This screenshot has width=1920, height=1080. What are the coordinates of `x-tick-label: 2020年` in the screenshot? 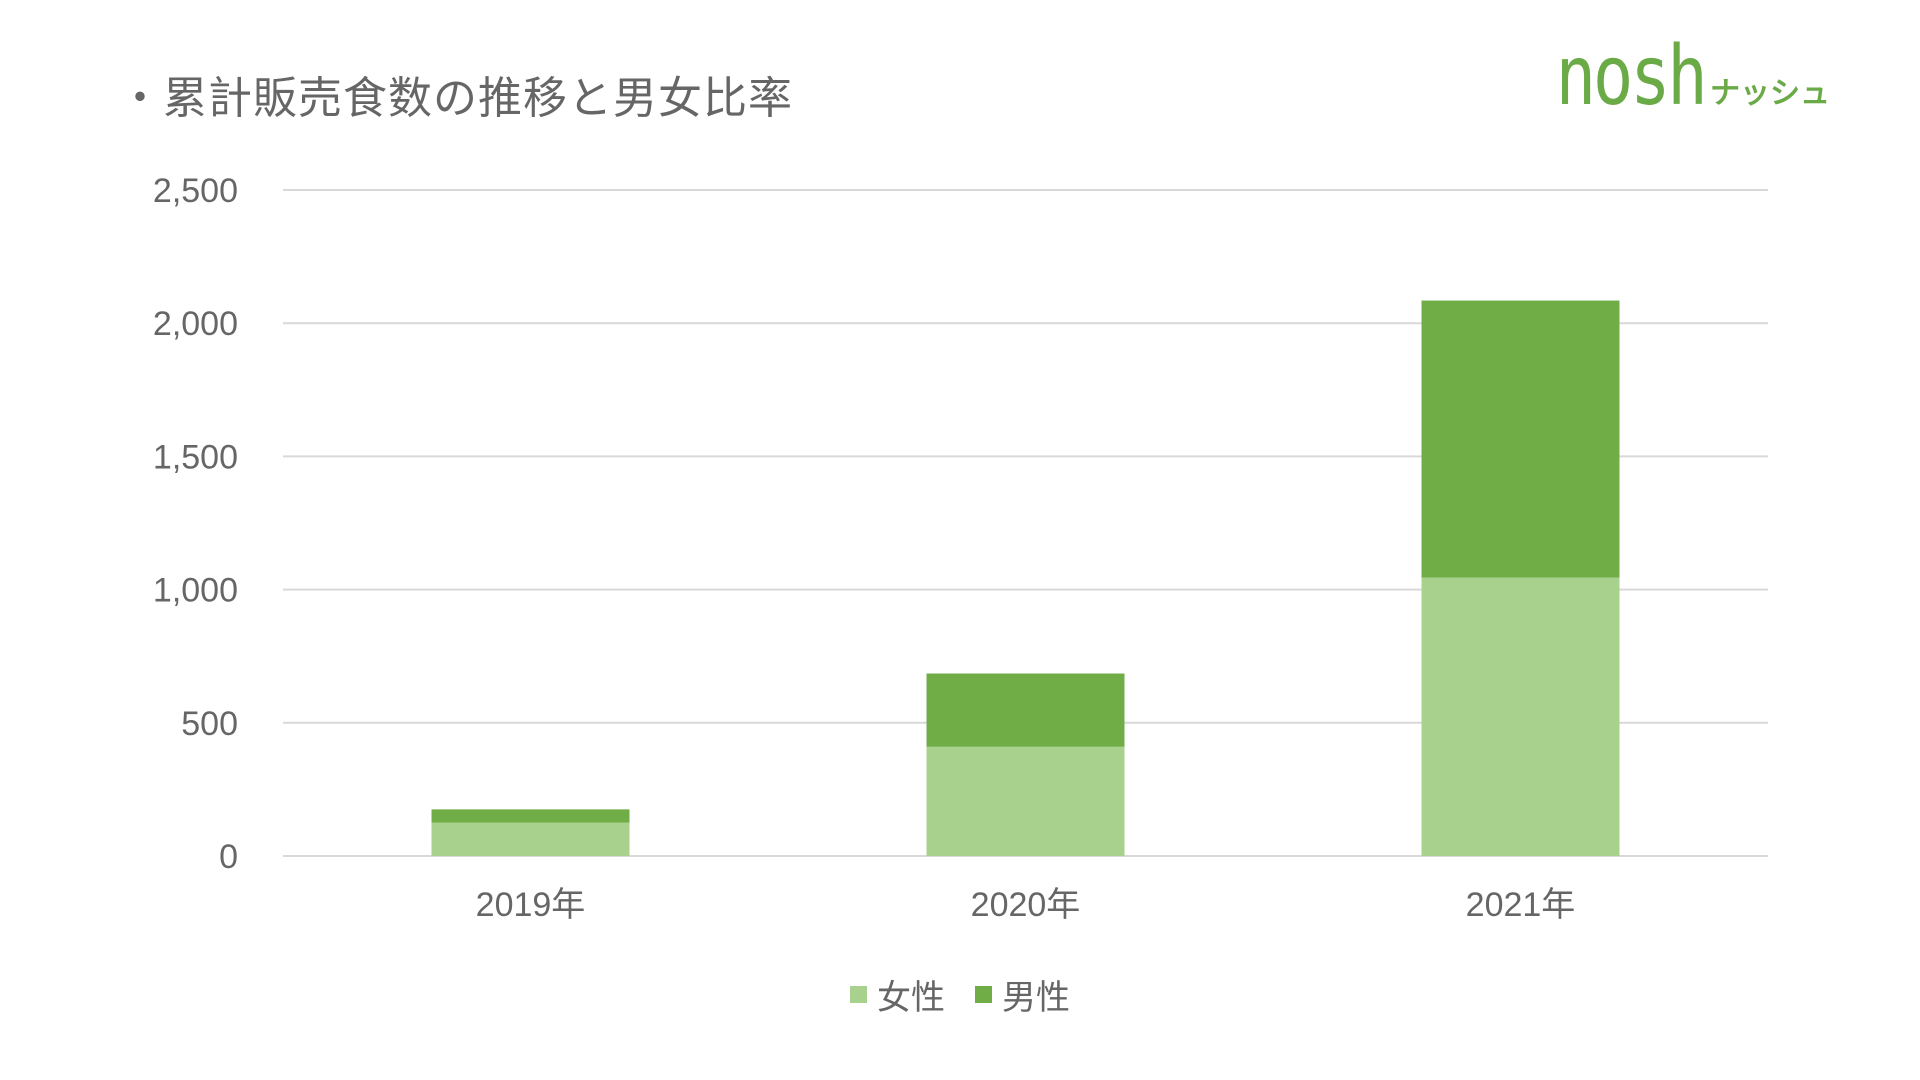 It's located at (1026, 905).